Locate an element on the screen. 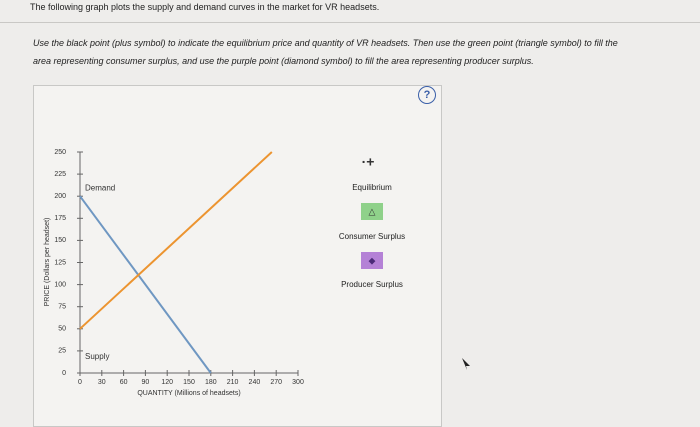 The image size is (700, 427). x-tick-label: 90 is located at coordinates (146, 382).